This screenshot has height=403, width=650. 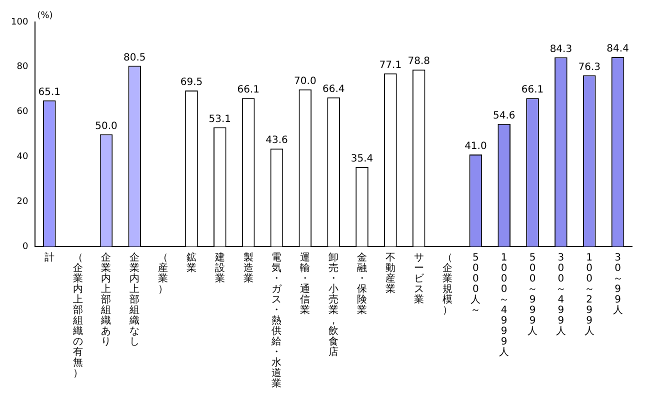 I want to click on x-tick-label: 300～499人, so click(x=561, y=294).